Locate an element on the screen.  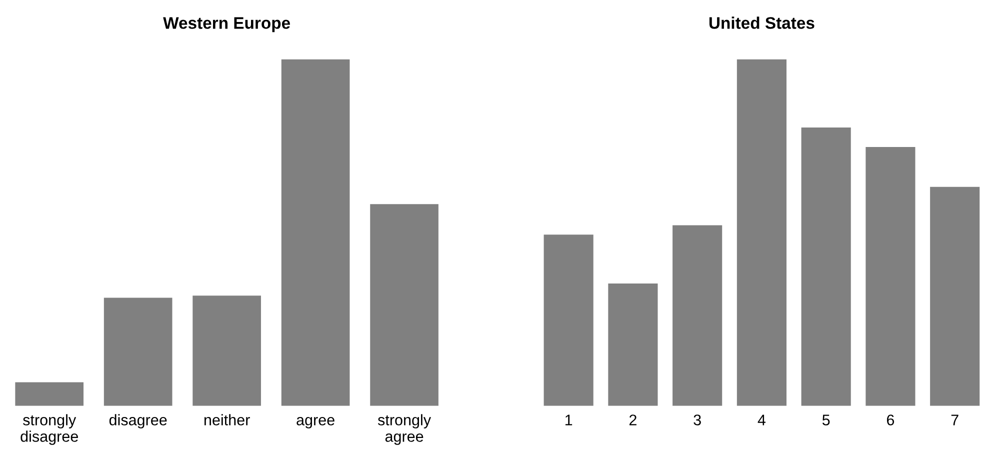
x-tick-label: 7 is located at coordinates (954, 420).